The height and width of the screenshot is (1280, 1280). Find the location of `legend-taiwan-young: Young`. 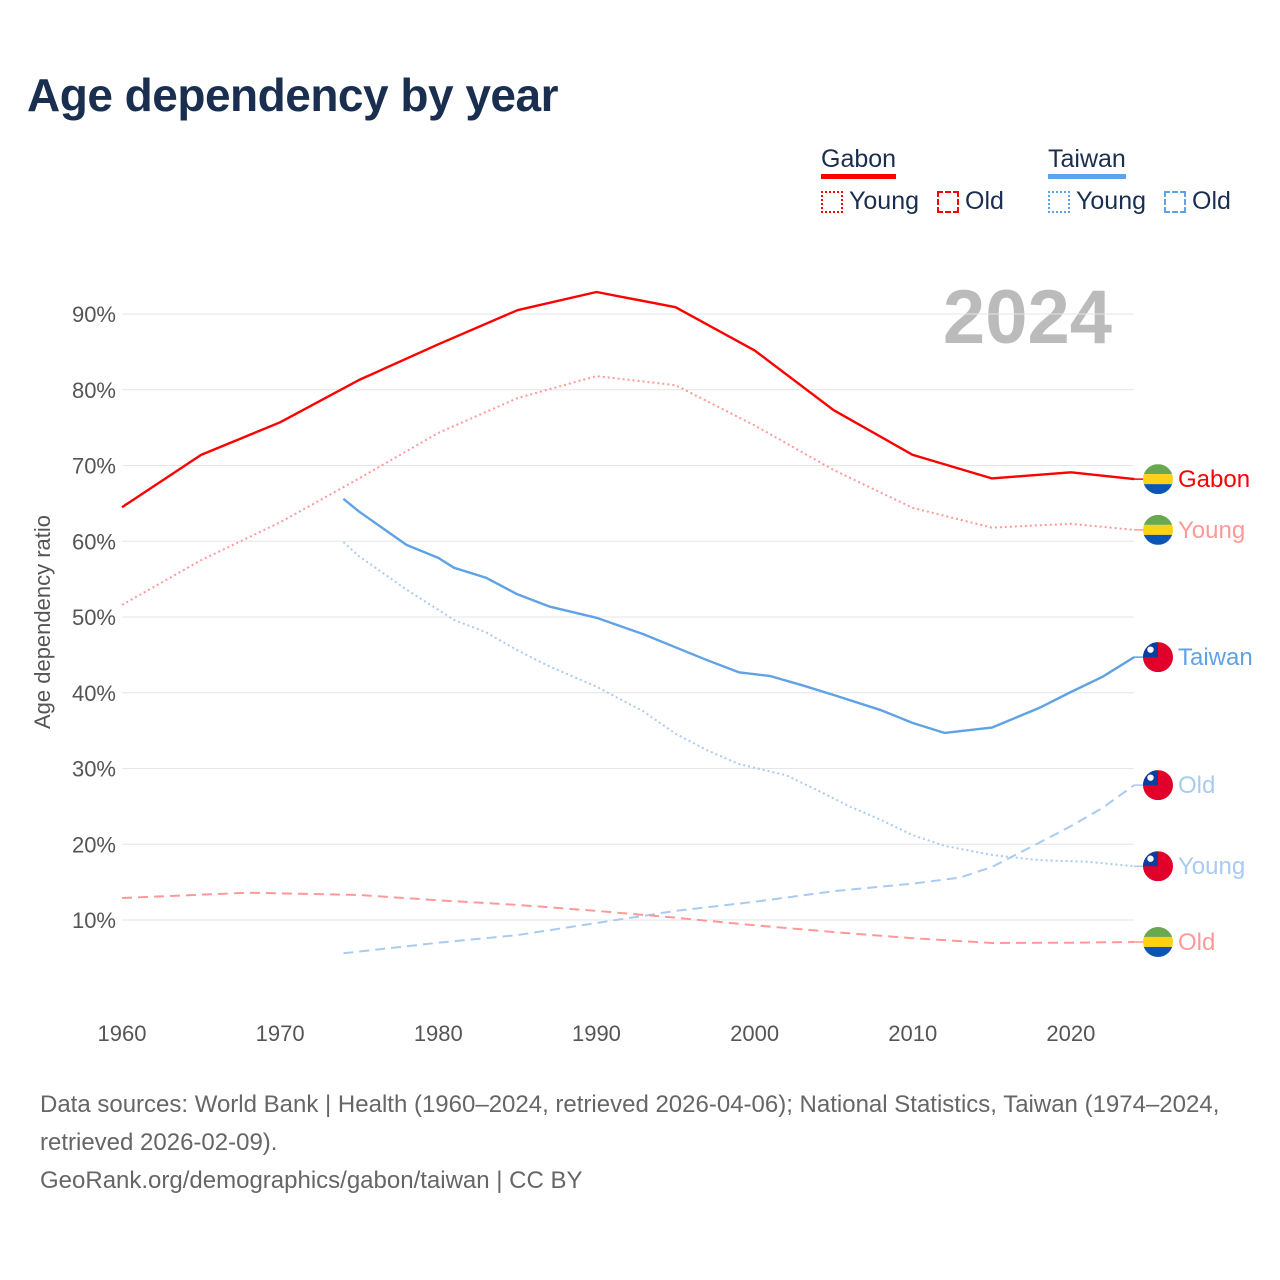

legend-taiwan-young: Young is located at coordinates (1097, 201).